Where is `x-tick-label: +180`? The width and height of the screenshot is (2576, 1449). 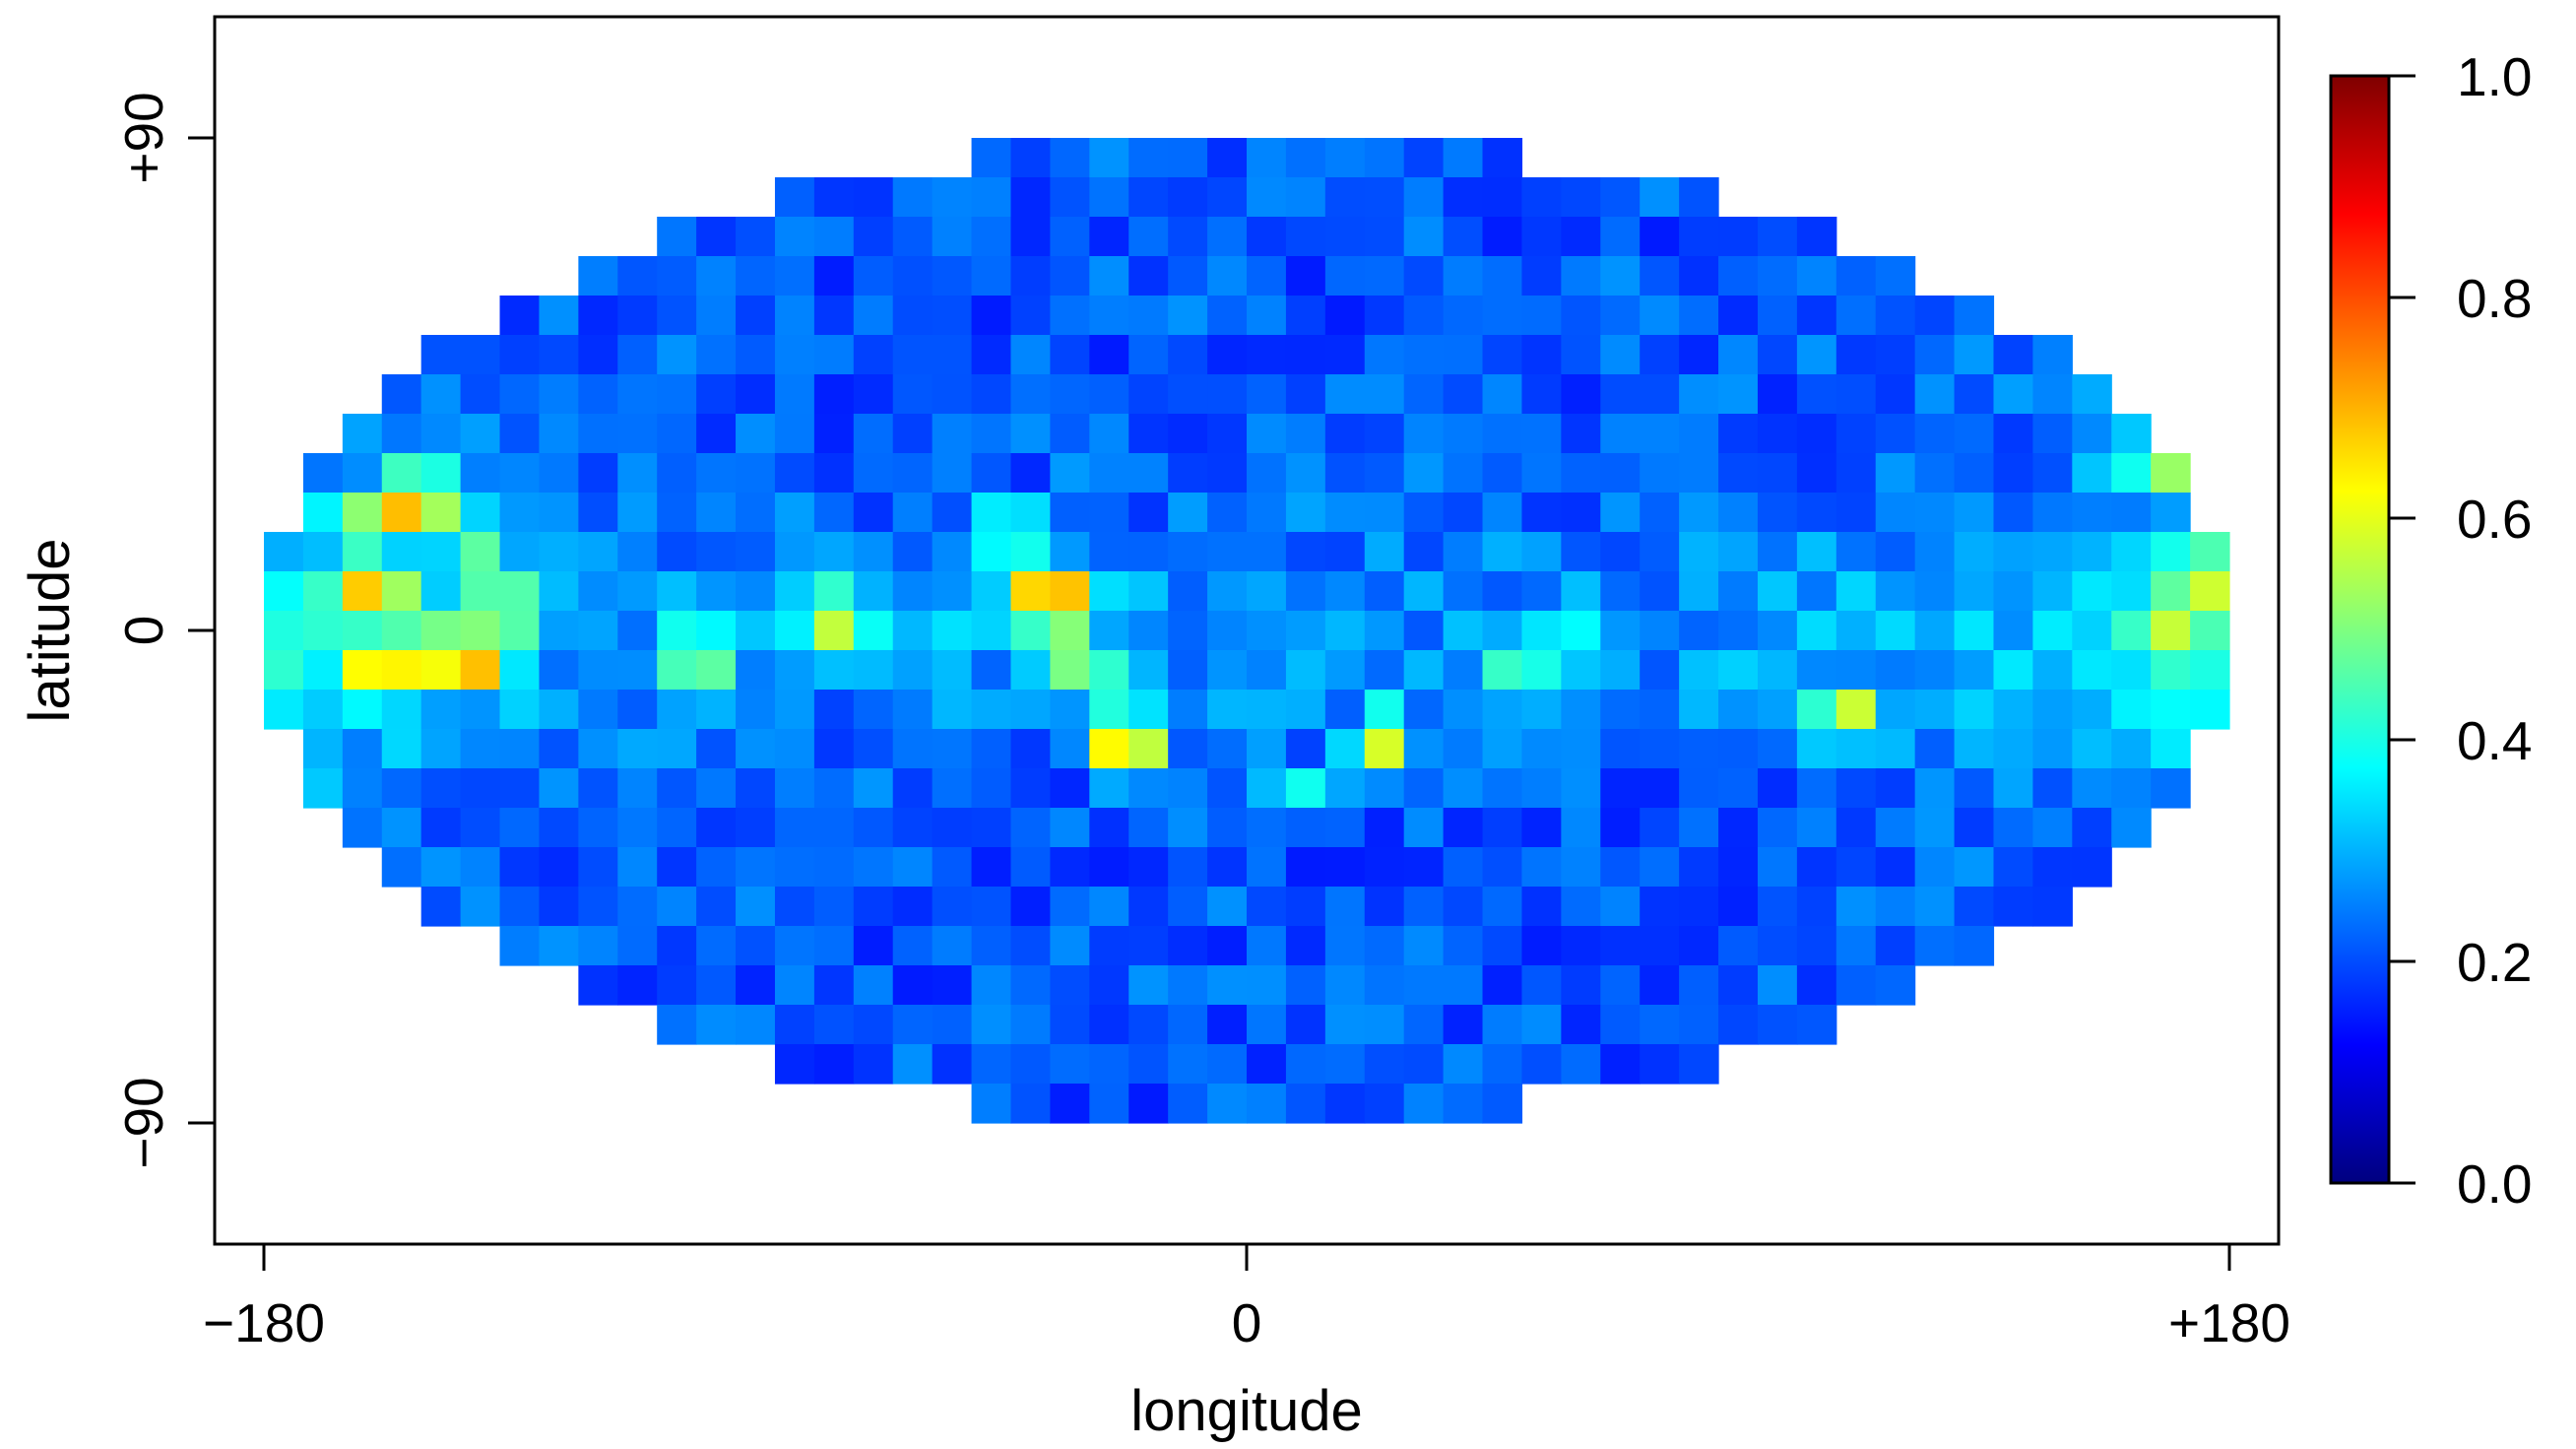 x-tick-label: +180 is located at coordinates (2229, 1322).